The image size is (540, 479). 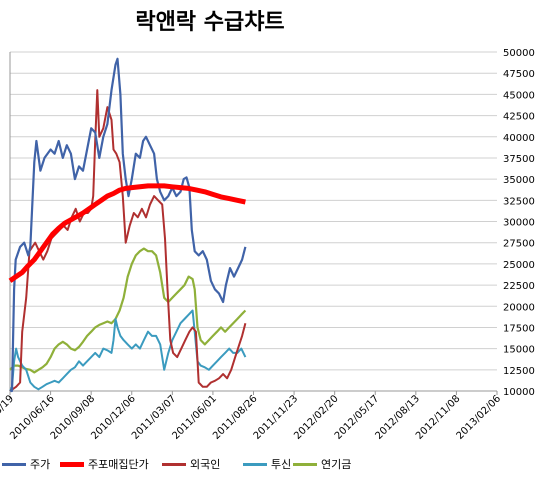 I want to click on y-tick-label: 17500, so click(x=519, y=328).